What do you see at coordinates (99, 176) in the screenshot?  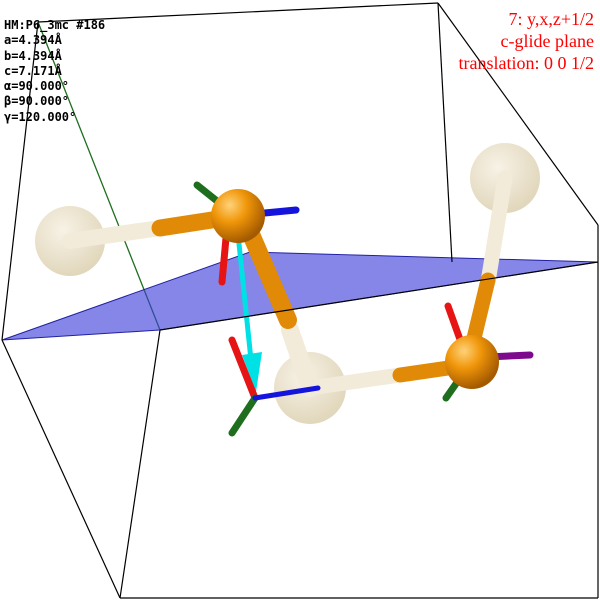 I see `cell-axis-b` at bounding box center [99, 176].